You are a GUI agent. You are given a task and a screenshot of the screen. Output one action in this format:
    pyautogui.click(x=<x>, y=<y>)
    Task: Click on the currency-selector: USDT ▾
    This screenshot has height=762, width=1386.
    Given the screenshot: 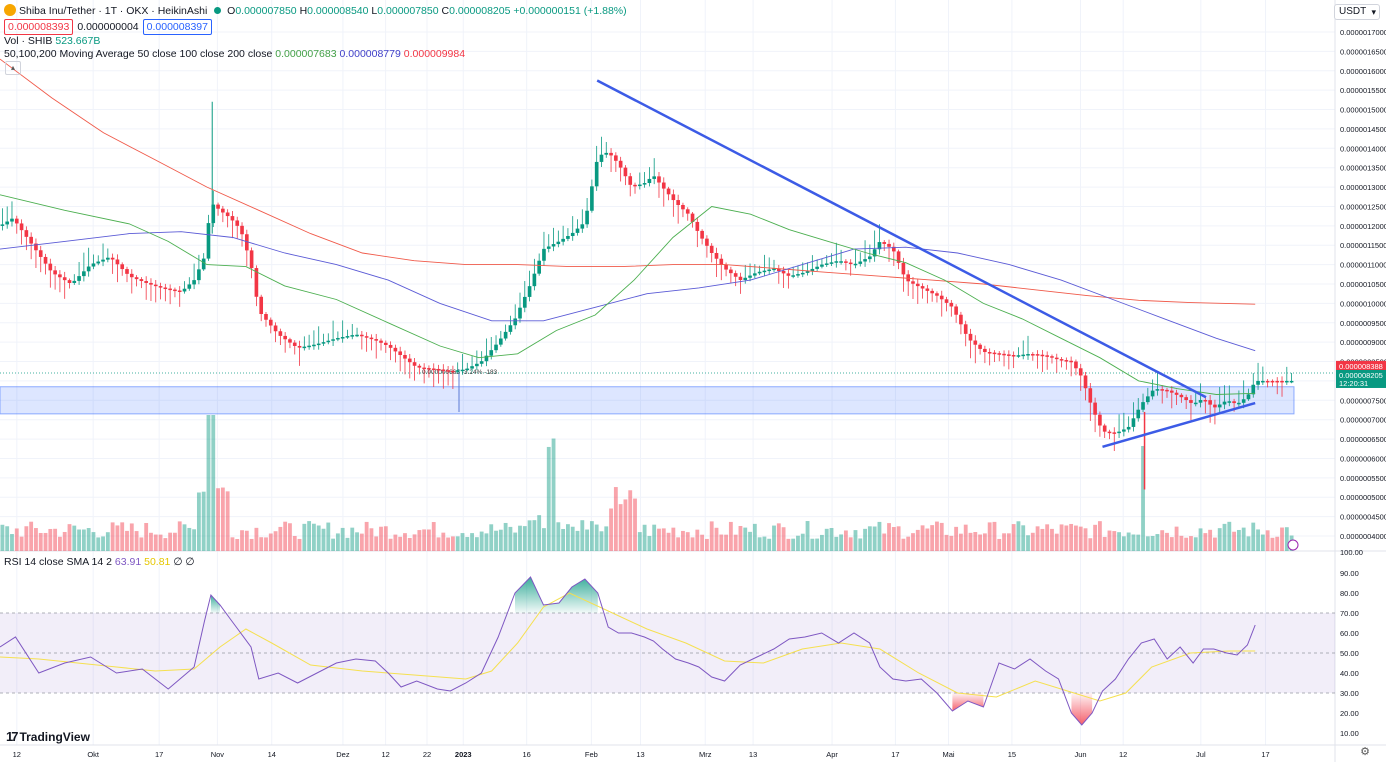 What is the action you would take?
    pyautogui.click(x=1357, y=12)
    